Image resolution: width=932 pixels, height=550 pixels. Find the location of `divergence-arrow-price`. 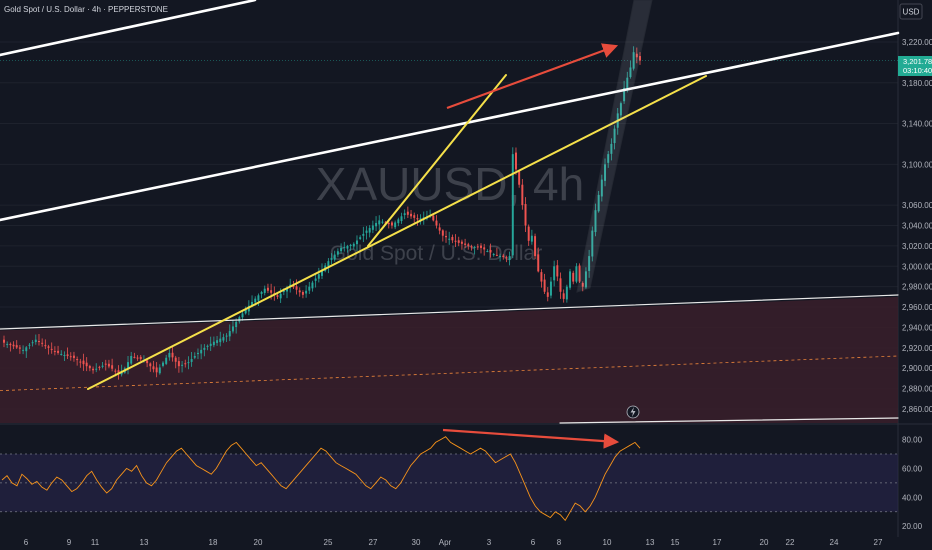

divergence-arrow-price is located at coordinates (532, 76).